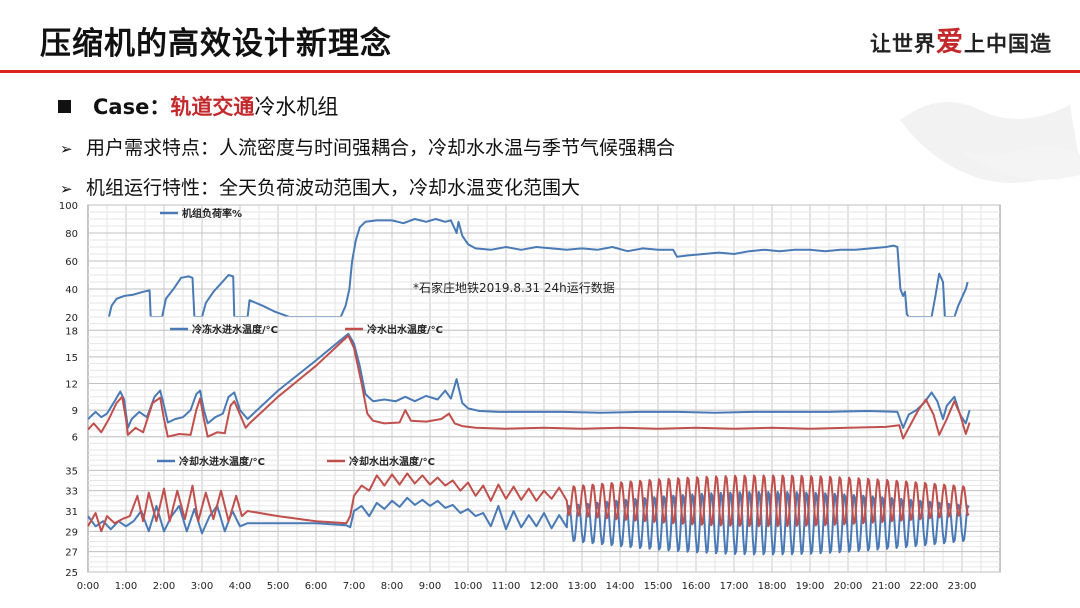  Describe the element at coordinates (658, 586) in the screenshot. I see `x-tick-label: 15:00` at that location.